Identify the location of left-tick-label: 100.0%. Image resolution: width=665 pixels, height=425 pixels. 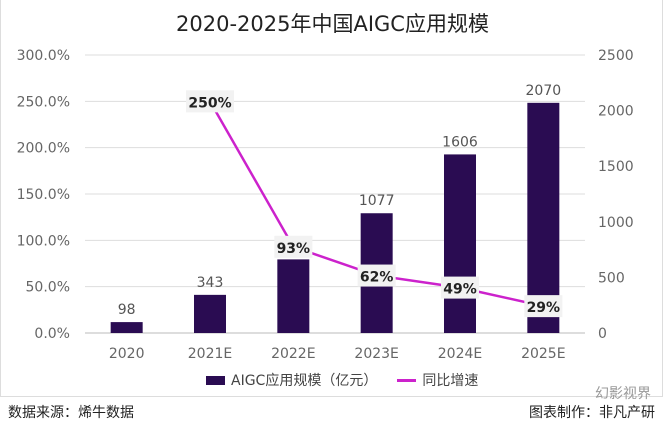
(43, 241).